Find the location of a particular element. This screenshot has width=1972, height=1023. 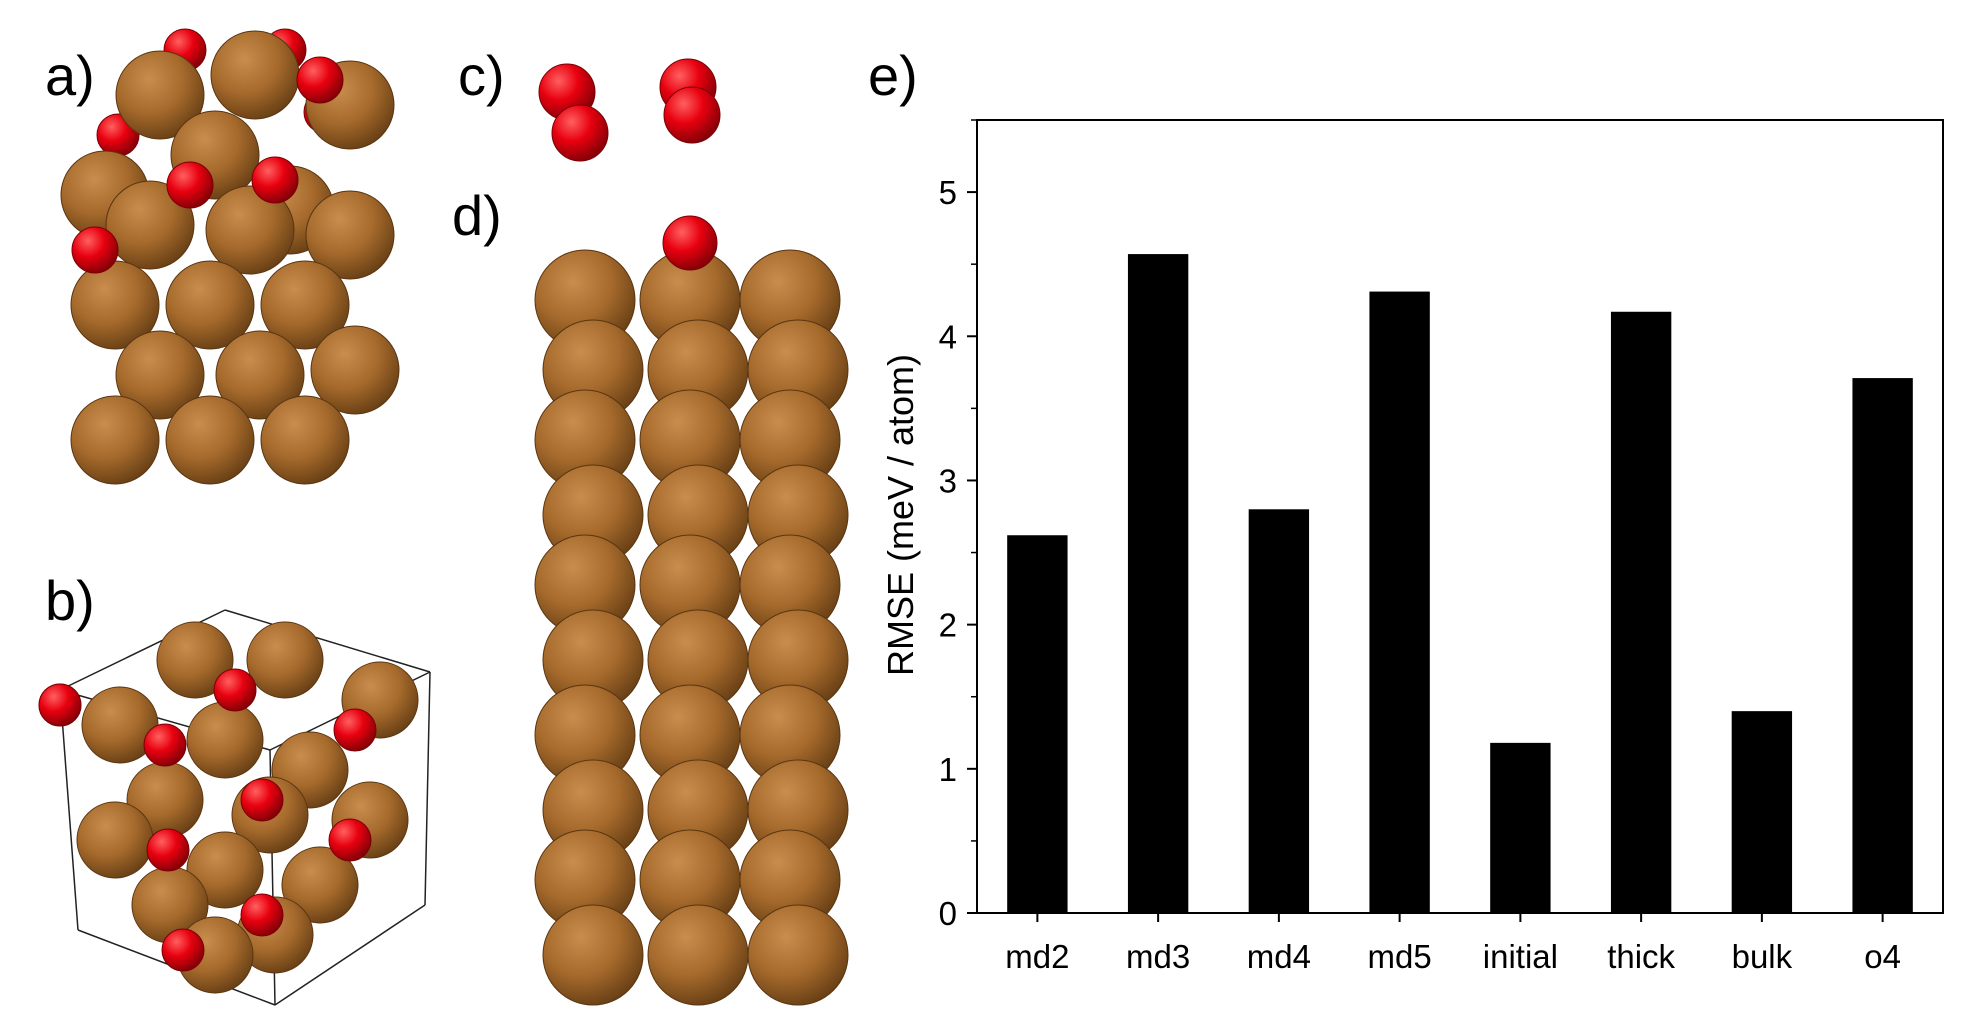

bar-md4 is located at coordinates (1279, 711).